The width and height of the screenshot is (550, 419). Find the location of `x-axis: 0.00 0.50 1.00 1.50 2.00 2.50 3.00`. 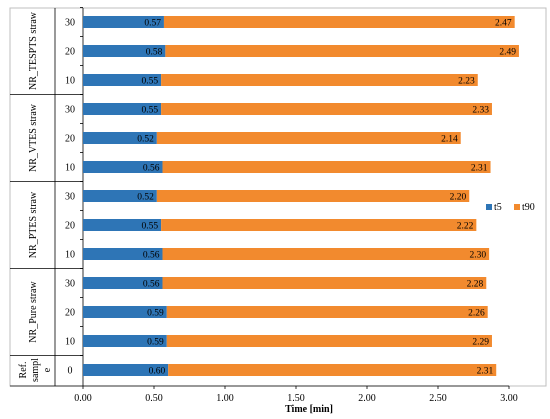

x-axis: 0.00 0.50 1.00 1.50 2.00 2.50 3.00 is located at coordinates (264, 394).